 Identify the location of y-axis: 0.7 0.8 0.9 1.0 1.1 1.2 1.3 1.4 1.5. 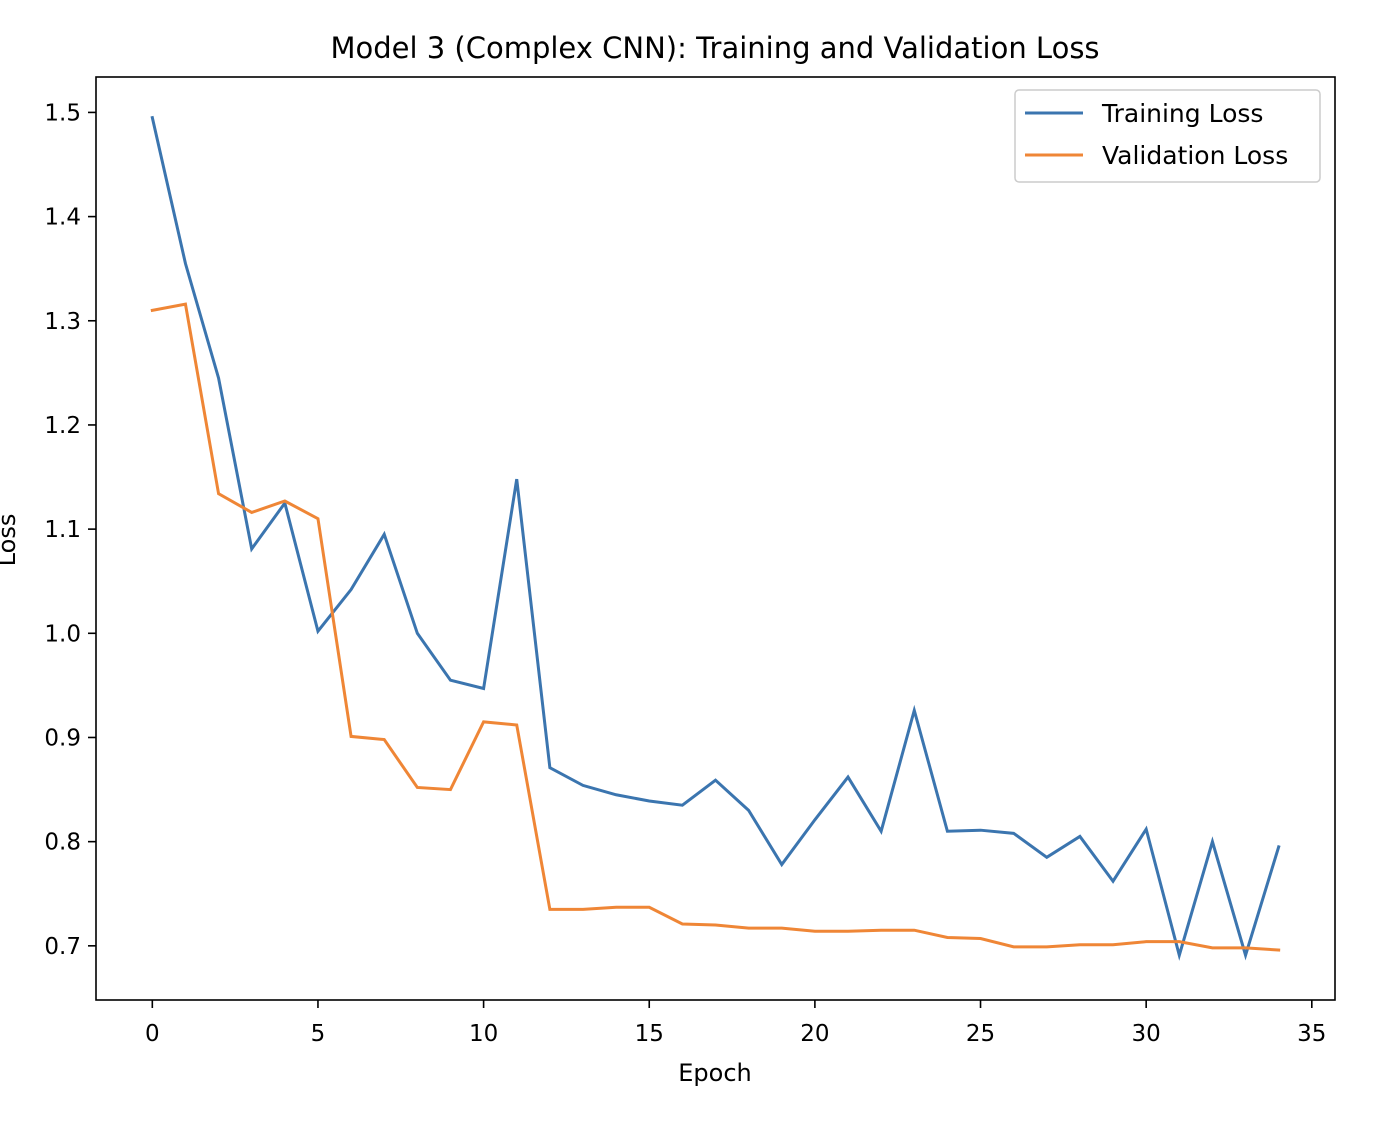
(70, 530).